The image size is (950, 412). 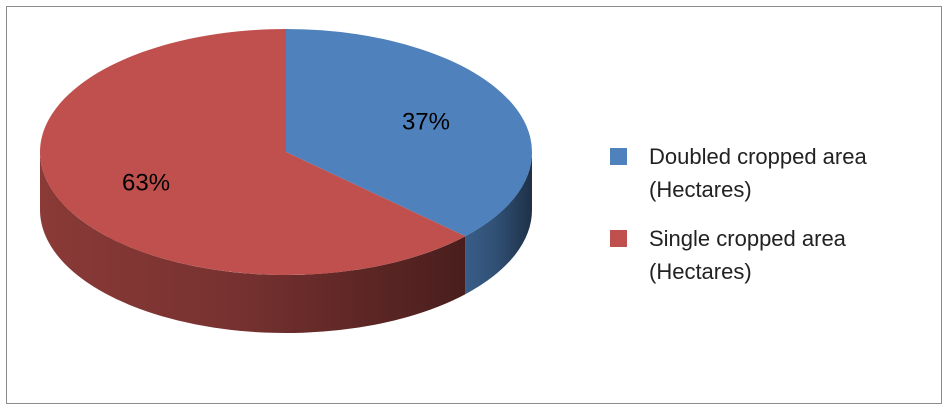 I want to click on legend-item-single: Single cropped area (Hectares), so click(x=764, y=255).